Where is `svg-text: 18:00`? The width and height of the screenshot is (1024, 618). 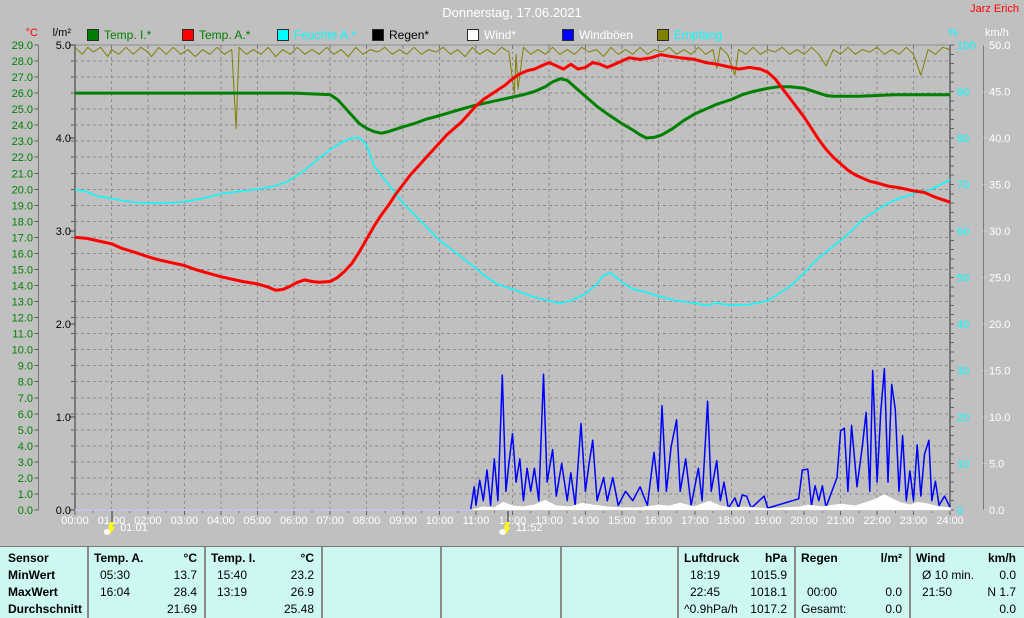
svg-text: 18:00 is located at coordinates (731, 521).